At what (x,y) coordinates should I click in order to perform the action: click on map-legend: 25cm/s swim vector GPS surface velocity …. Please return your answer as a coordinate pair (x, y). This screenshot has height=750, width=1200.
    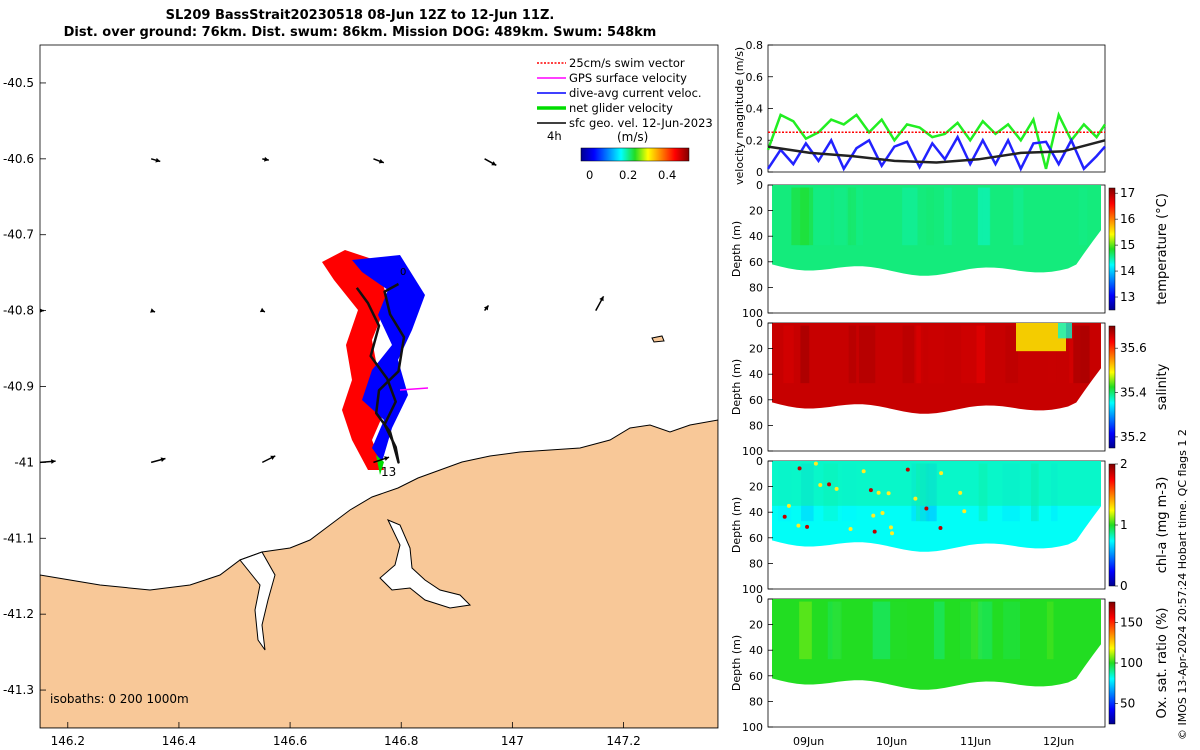
    Looking at the image, I should click on (625, 119).